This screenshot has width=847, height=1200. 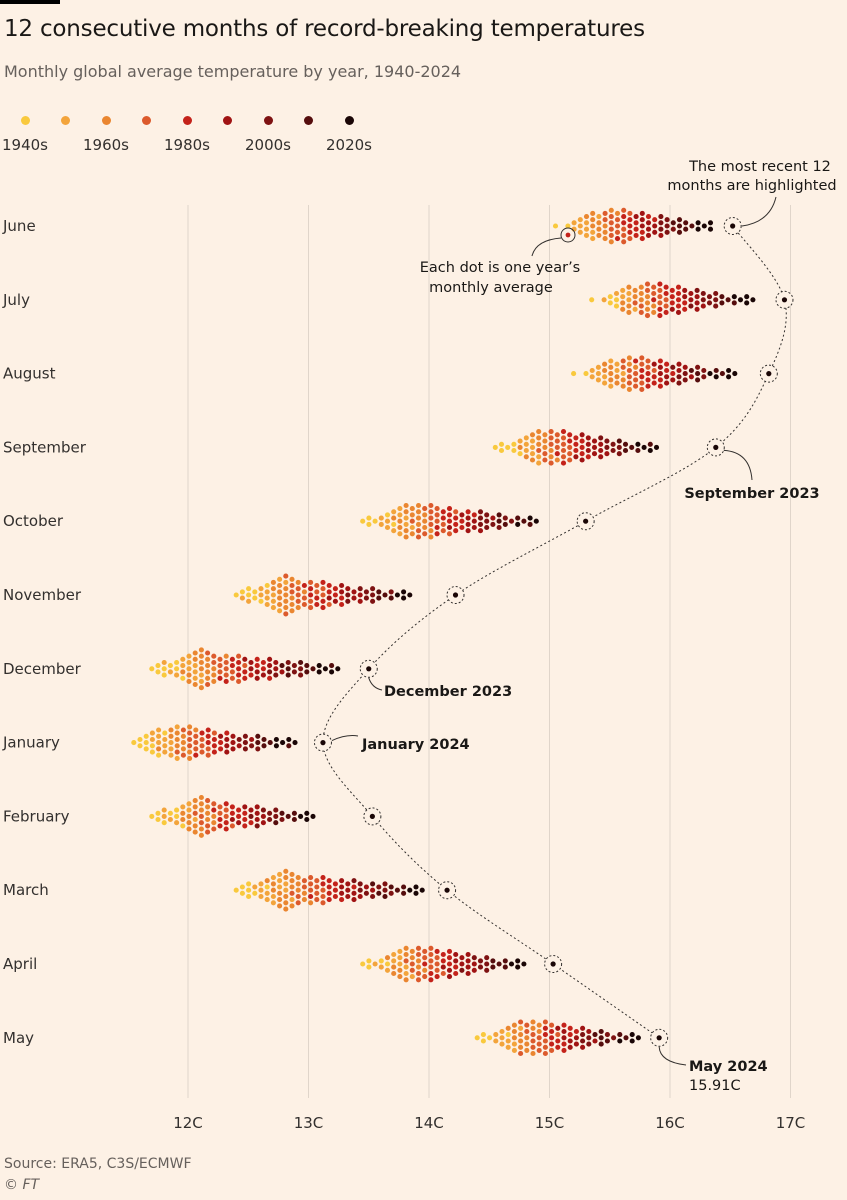 What do you see at coordinates (42, 595) in the screenshot?
I see `month-label: November` at bounding box center [42, 595].